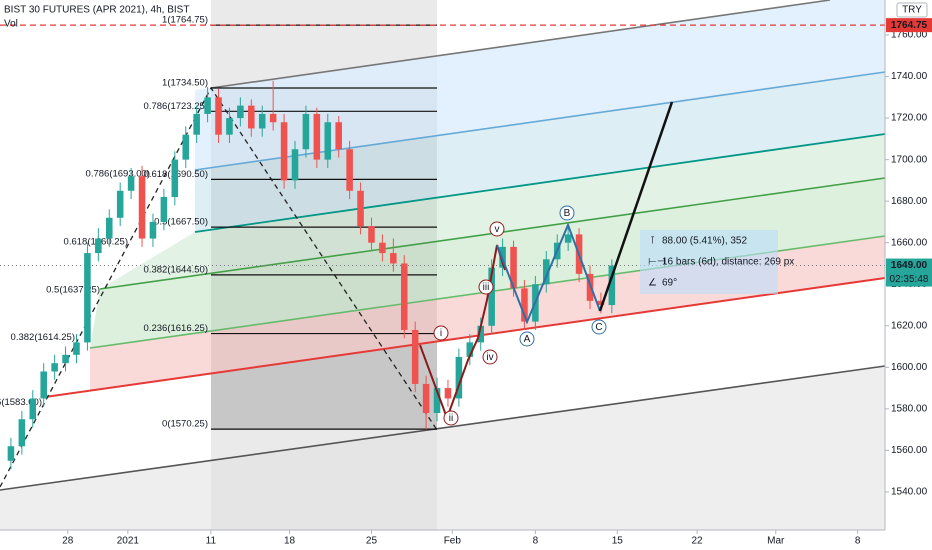 The image size is (932, 550). What do you see at coordinates (909, 76) in the screenshot?
I see `y-tick-label: 1740.00` at bounding box center [909, 76].